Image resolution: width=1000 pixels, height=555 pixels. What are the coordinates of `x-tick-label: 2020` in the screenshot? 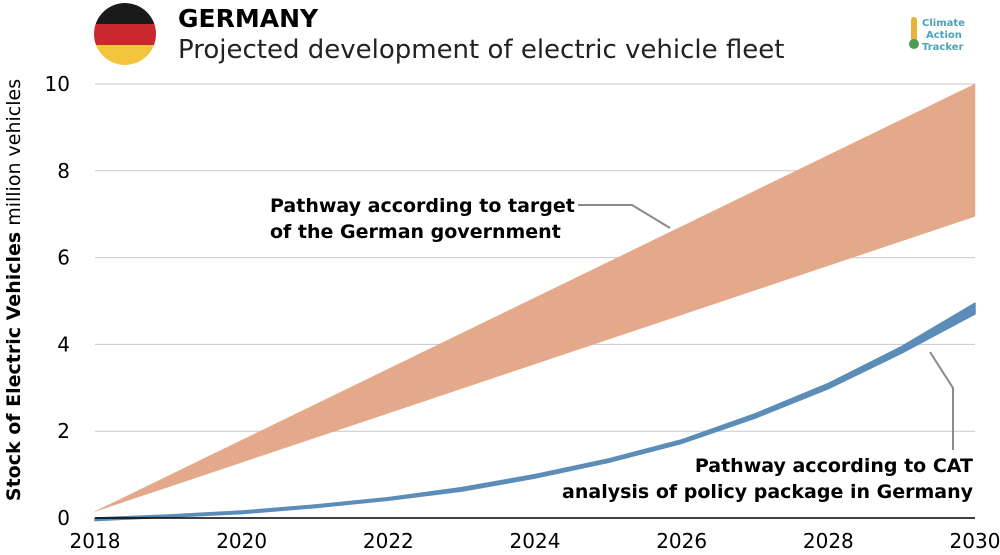 It's located at (241, 541).